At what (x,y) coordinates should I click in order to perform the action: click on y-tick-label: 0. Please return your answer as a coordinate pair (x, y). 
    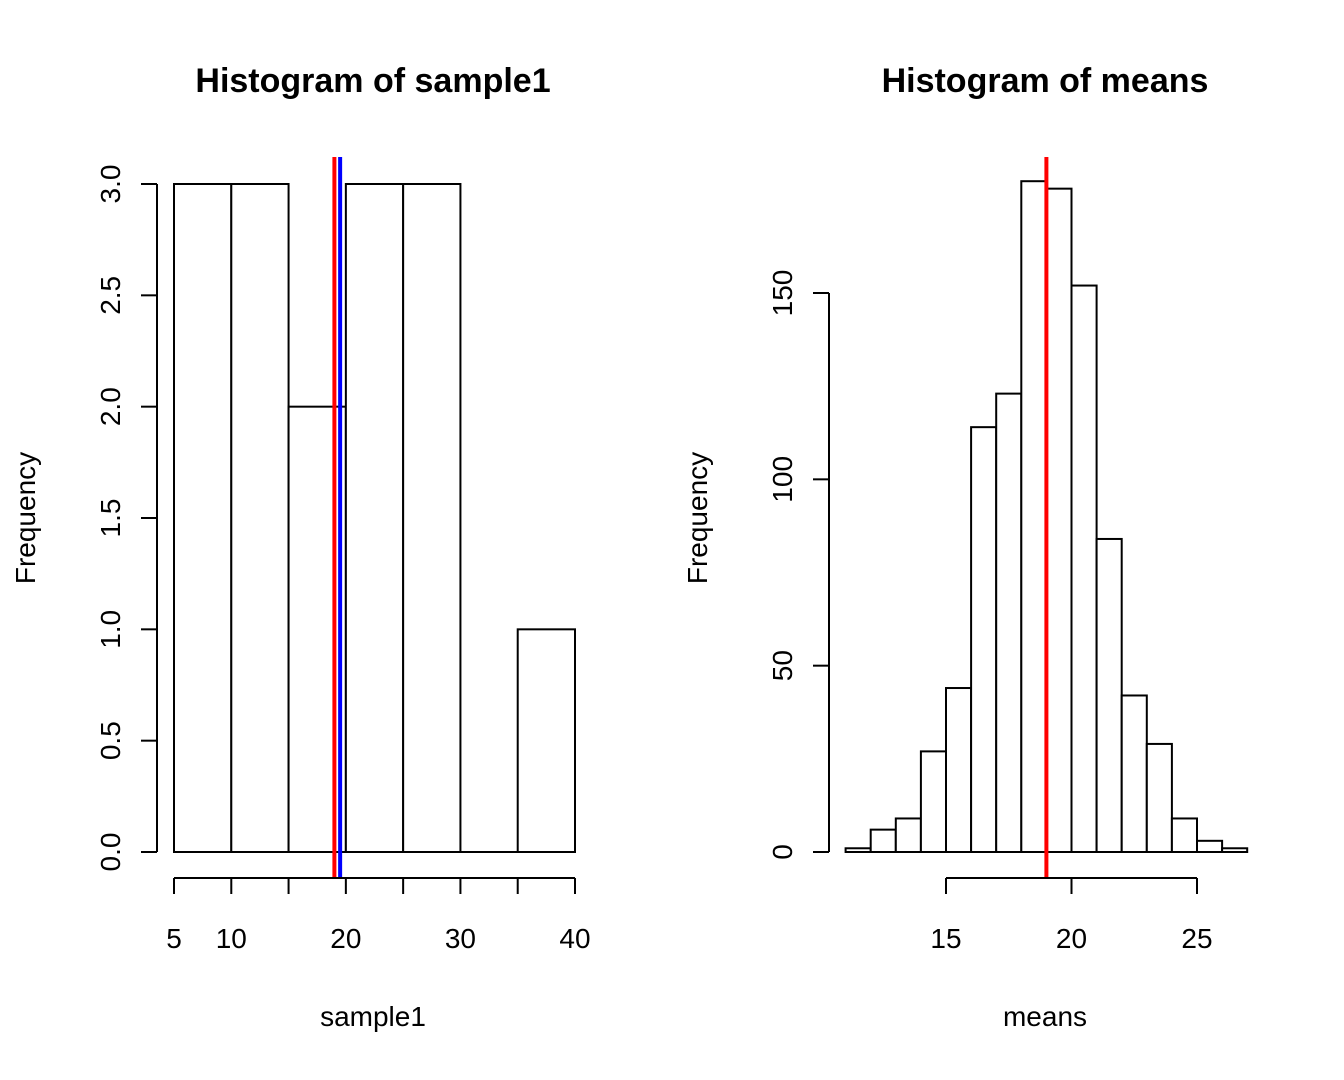
    Looking at the image, I should click on (782, 852).